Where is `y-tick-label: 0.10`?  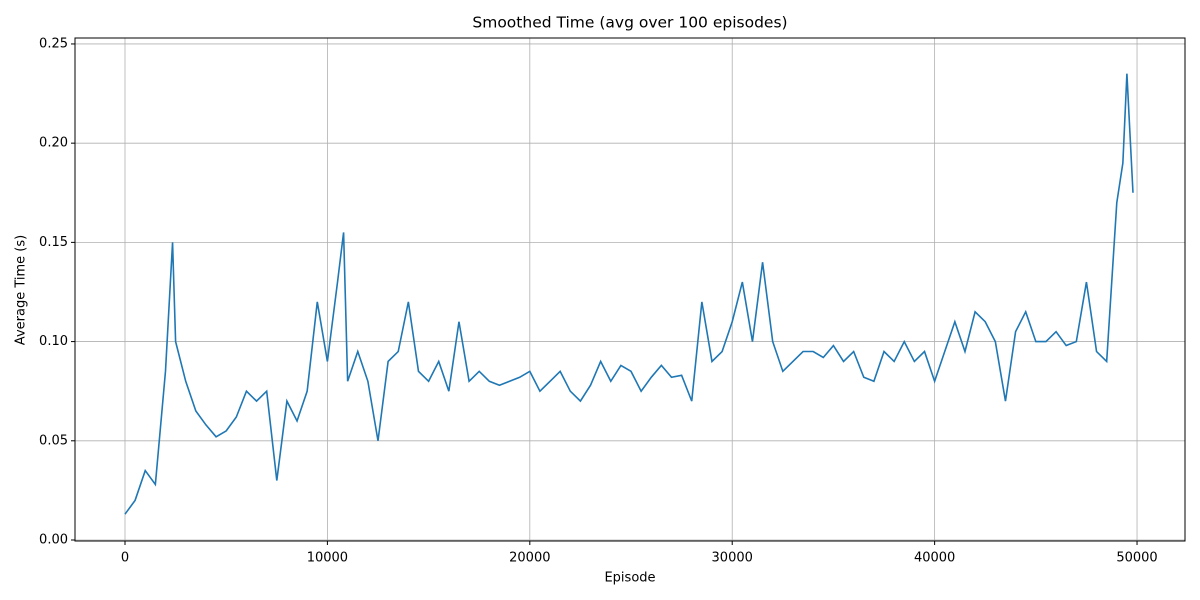
y-tick-label: 0.10 is located at coordinates (53, 341).